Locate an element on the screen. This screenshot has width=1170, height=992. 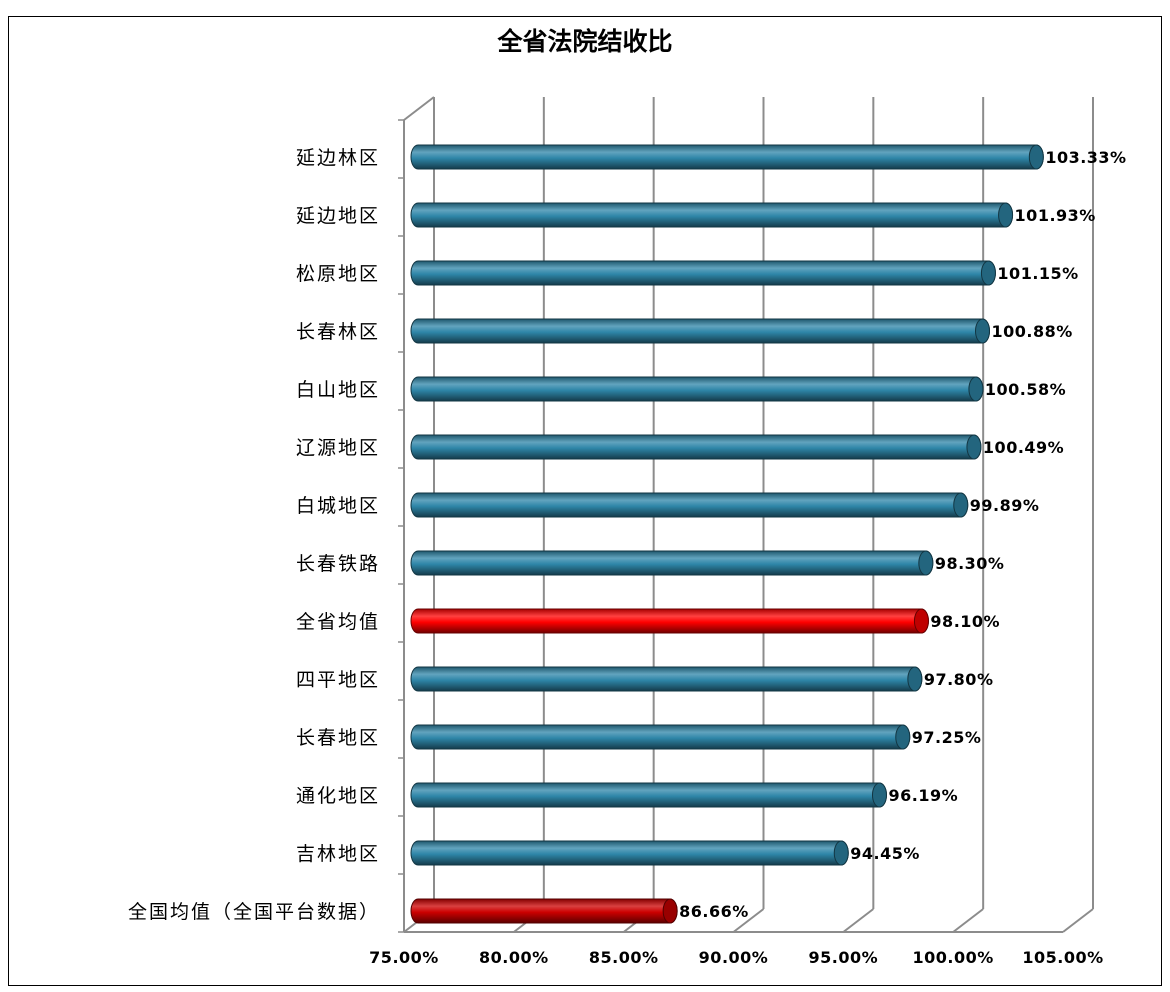
data-label: 97.80% is located at coordinates (959, 679).